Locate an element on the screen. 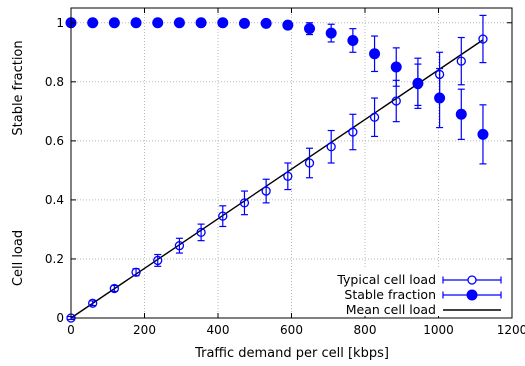 The image size is (525, 366). x-tick-label: 0 is located at coordinates (71, 330).